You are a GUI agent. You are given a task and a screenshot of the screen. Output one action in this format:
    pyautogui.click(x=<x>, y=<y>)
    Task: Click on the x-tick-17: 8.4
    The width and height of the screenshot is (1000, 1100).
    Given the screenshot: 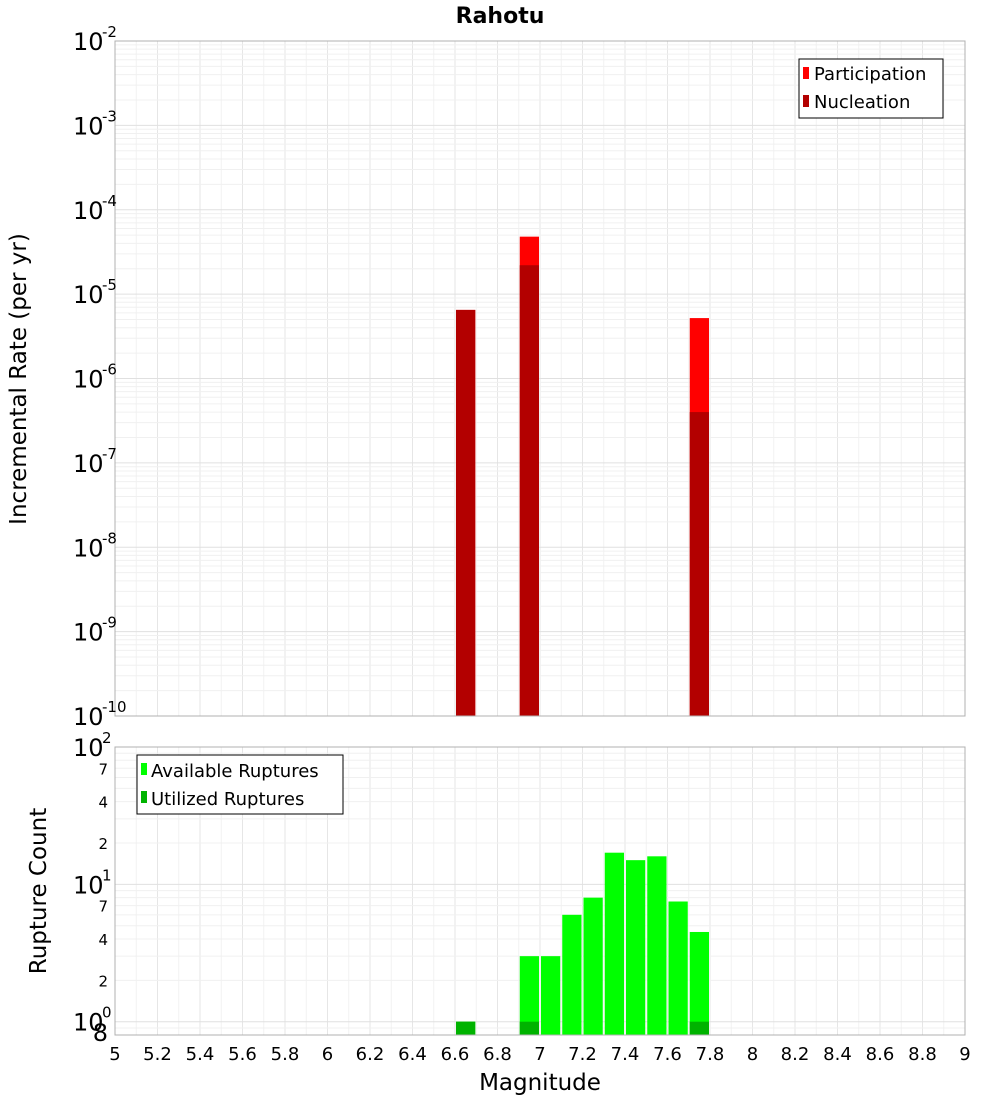 What is the action you would take?
    pyautogui.click(x=837, y=1054)
    